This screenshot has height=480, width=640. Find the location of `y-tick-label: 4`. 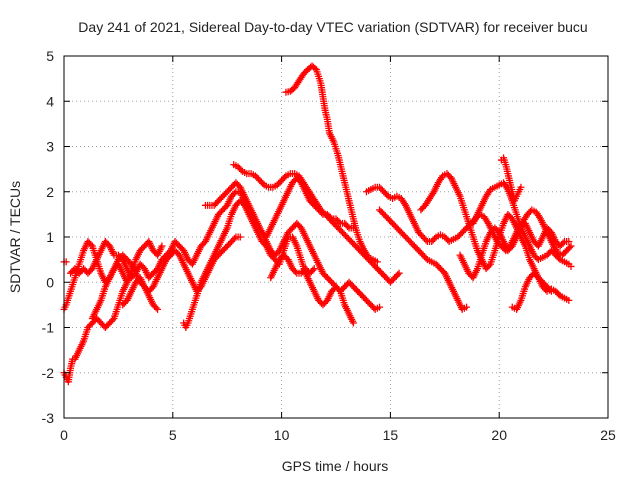

y-tick-label: 4 is located at coordinates (50, 101).